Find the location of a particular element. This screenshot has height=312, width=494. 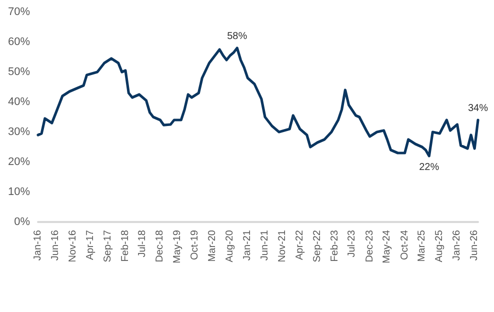

x-tick-label: May-19 is located at coordinates (178, 247).